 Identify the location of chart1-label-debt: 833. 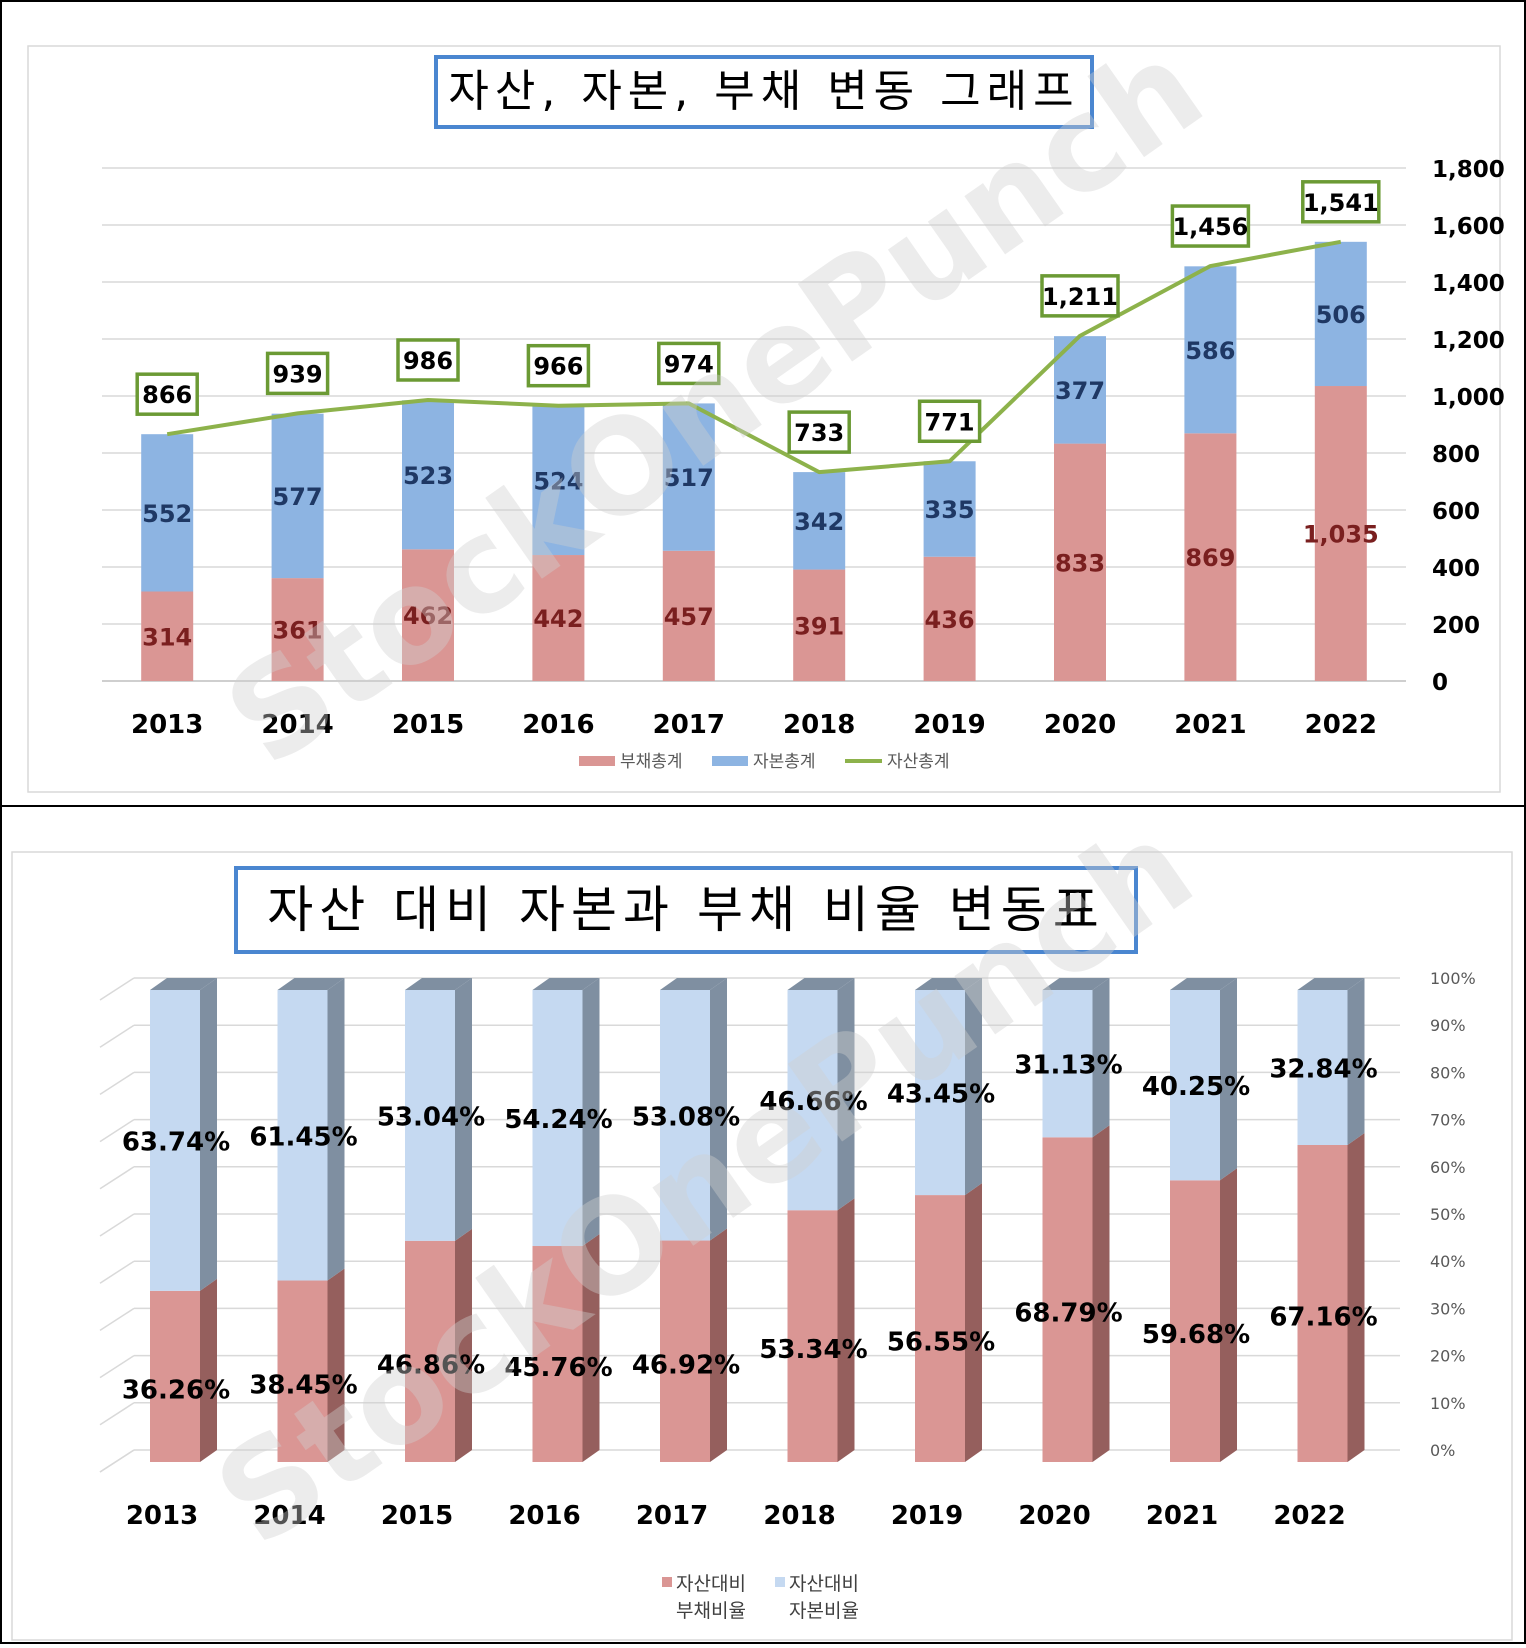
(1080, 563).